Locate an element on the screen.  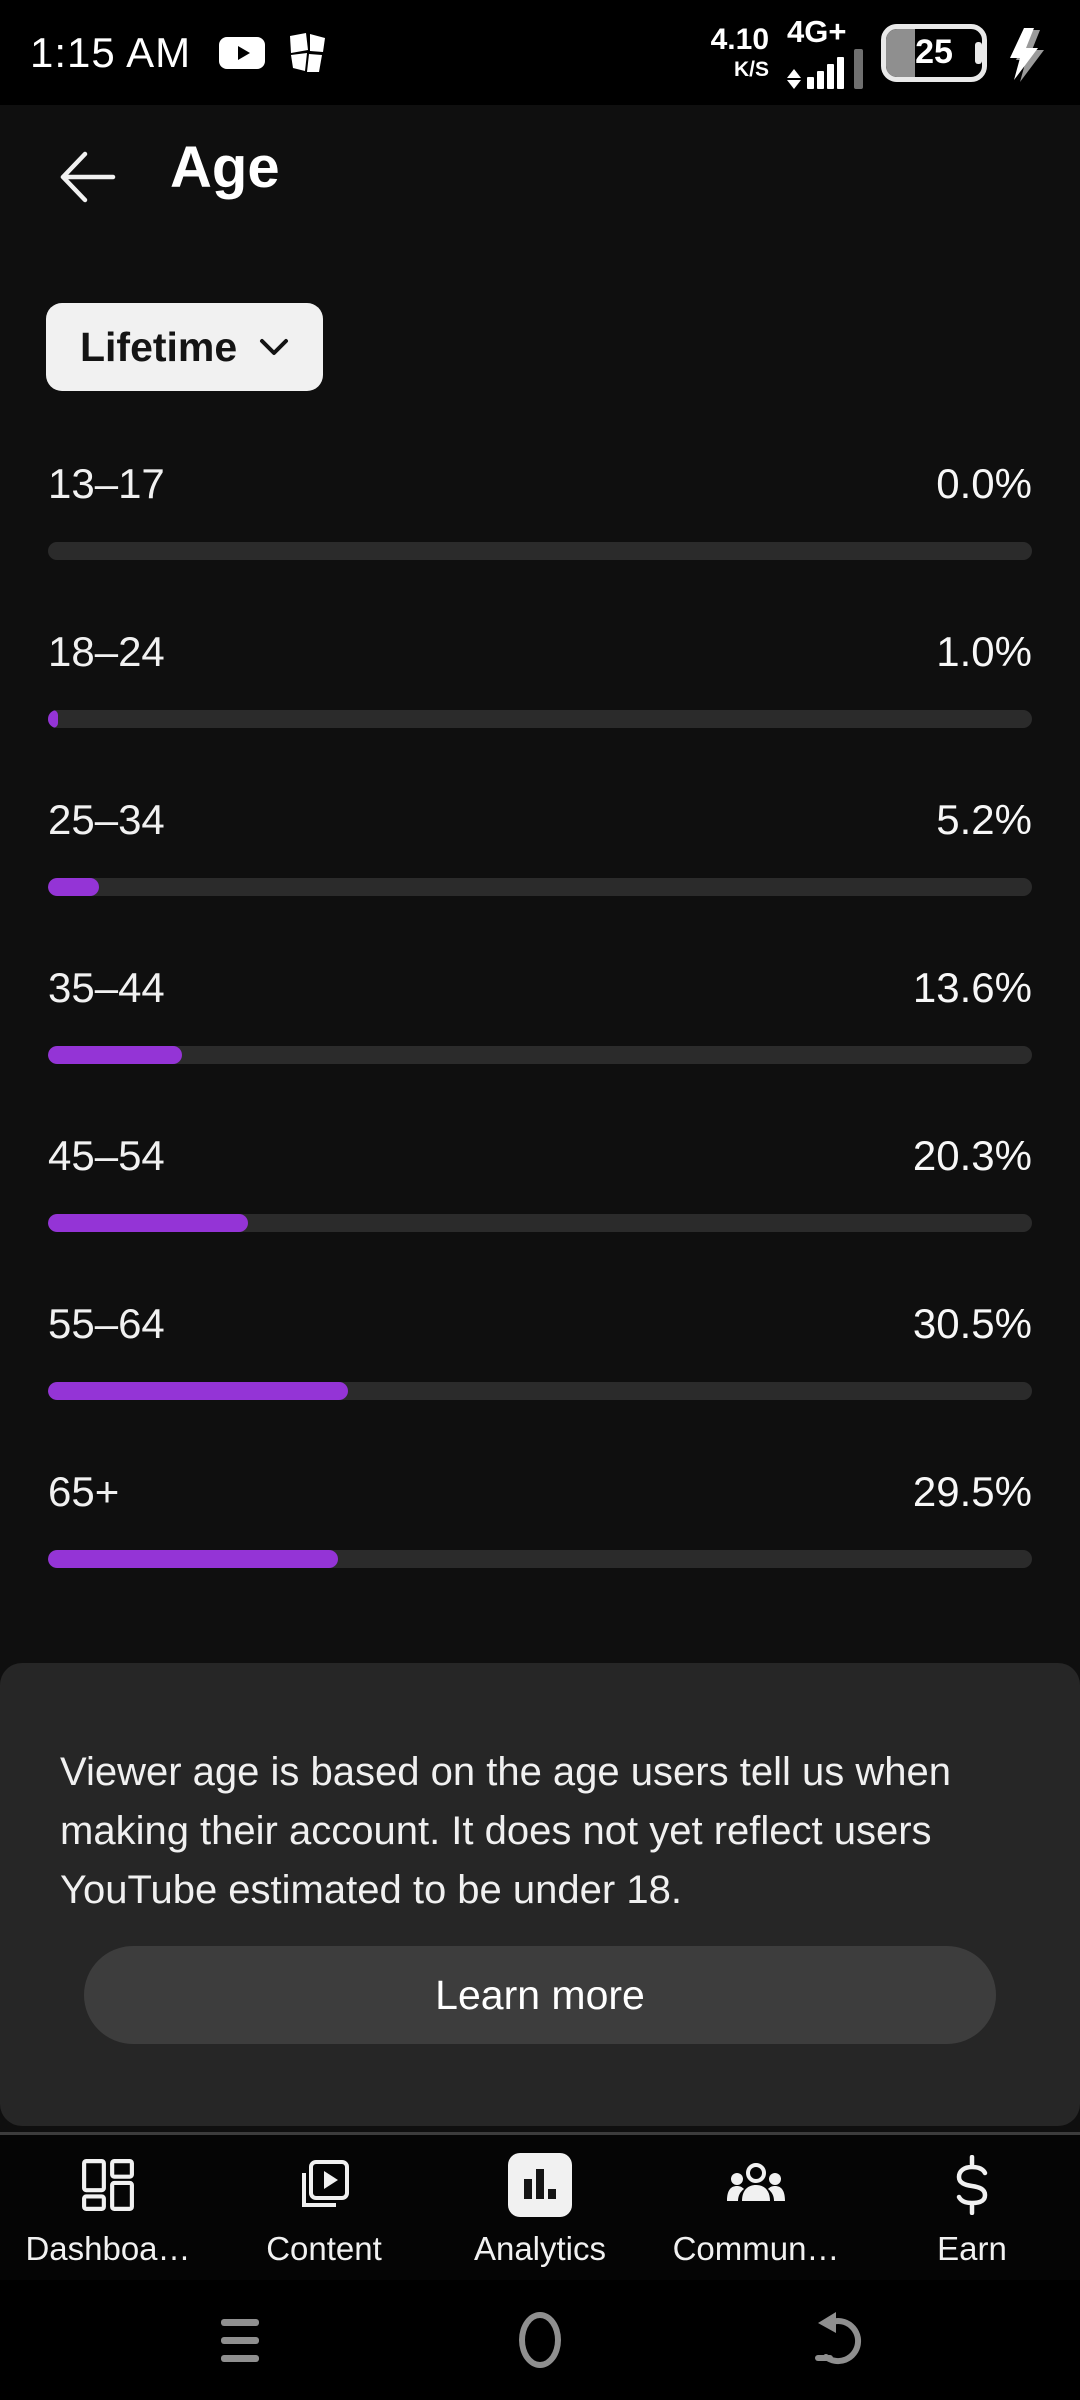
age-row-label: 18–24 is located at coordinates (106, 651).